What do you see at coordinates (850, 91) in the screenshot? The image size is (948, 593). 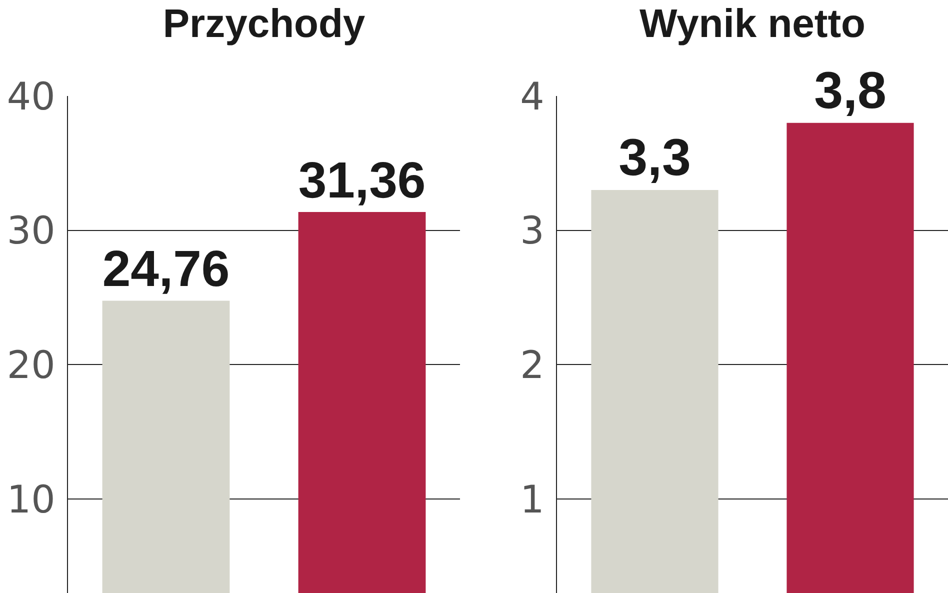 I see `data-label: 3,8` at bounding box center [850, 91].